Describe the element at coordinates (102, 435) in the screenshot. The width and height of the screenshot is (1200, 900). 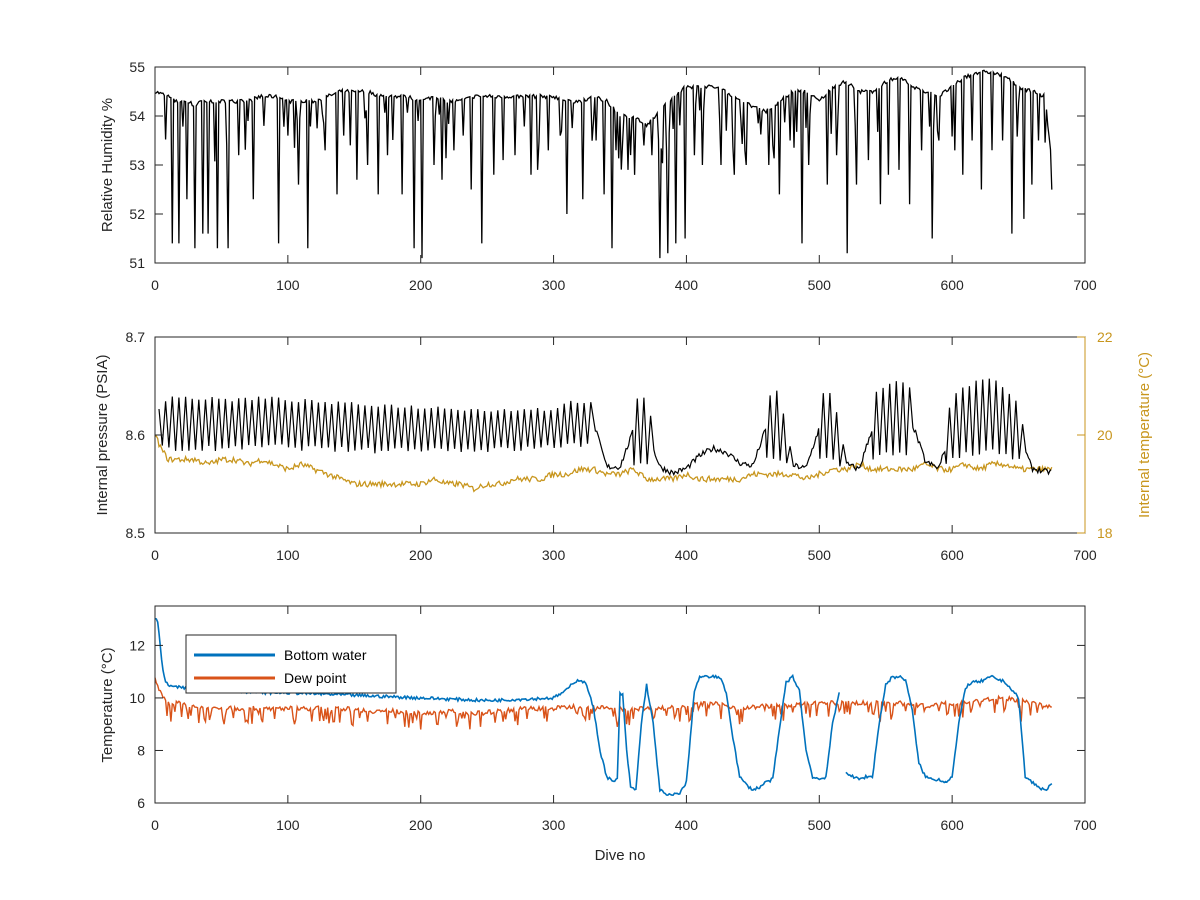
I see `pressure-y-axis-label: Internal pressure (PSIA)` at that location.